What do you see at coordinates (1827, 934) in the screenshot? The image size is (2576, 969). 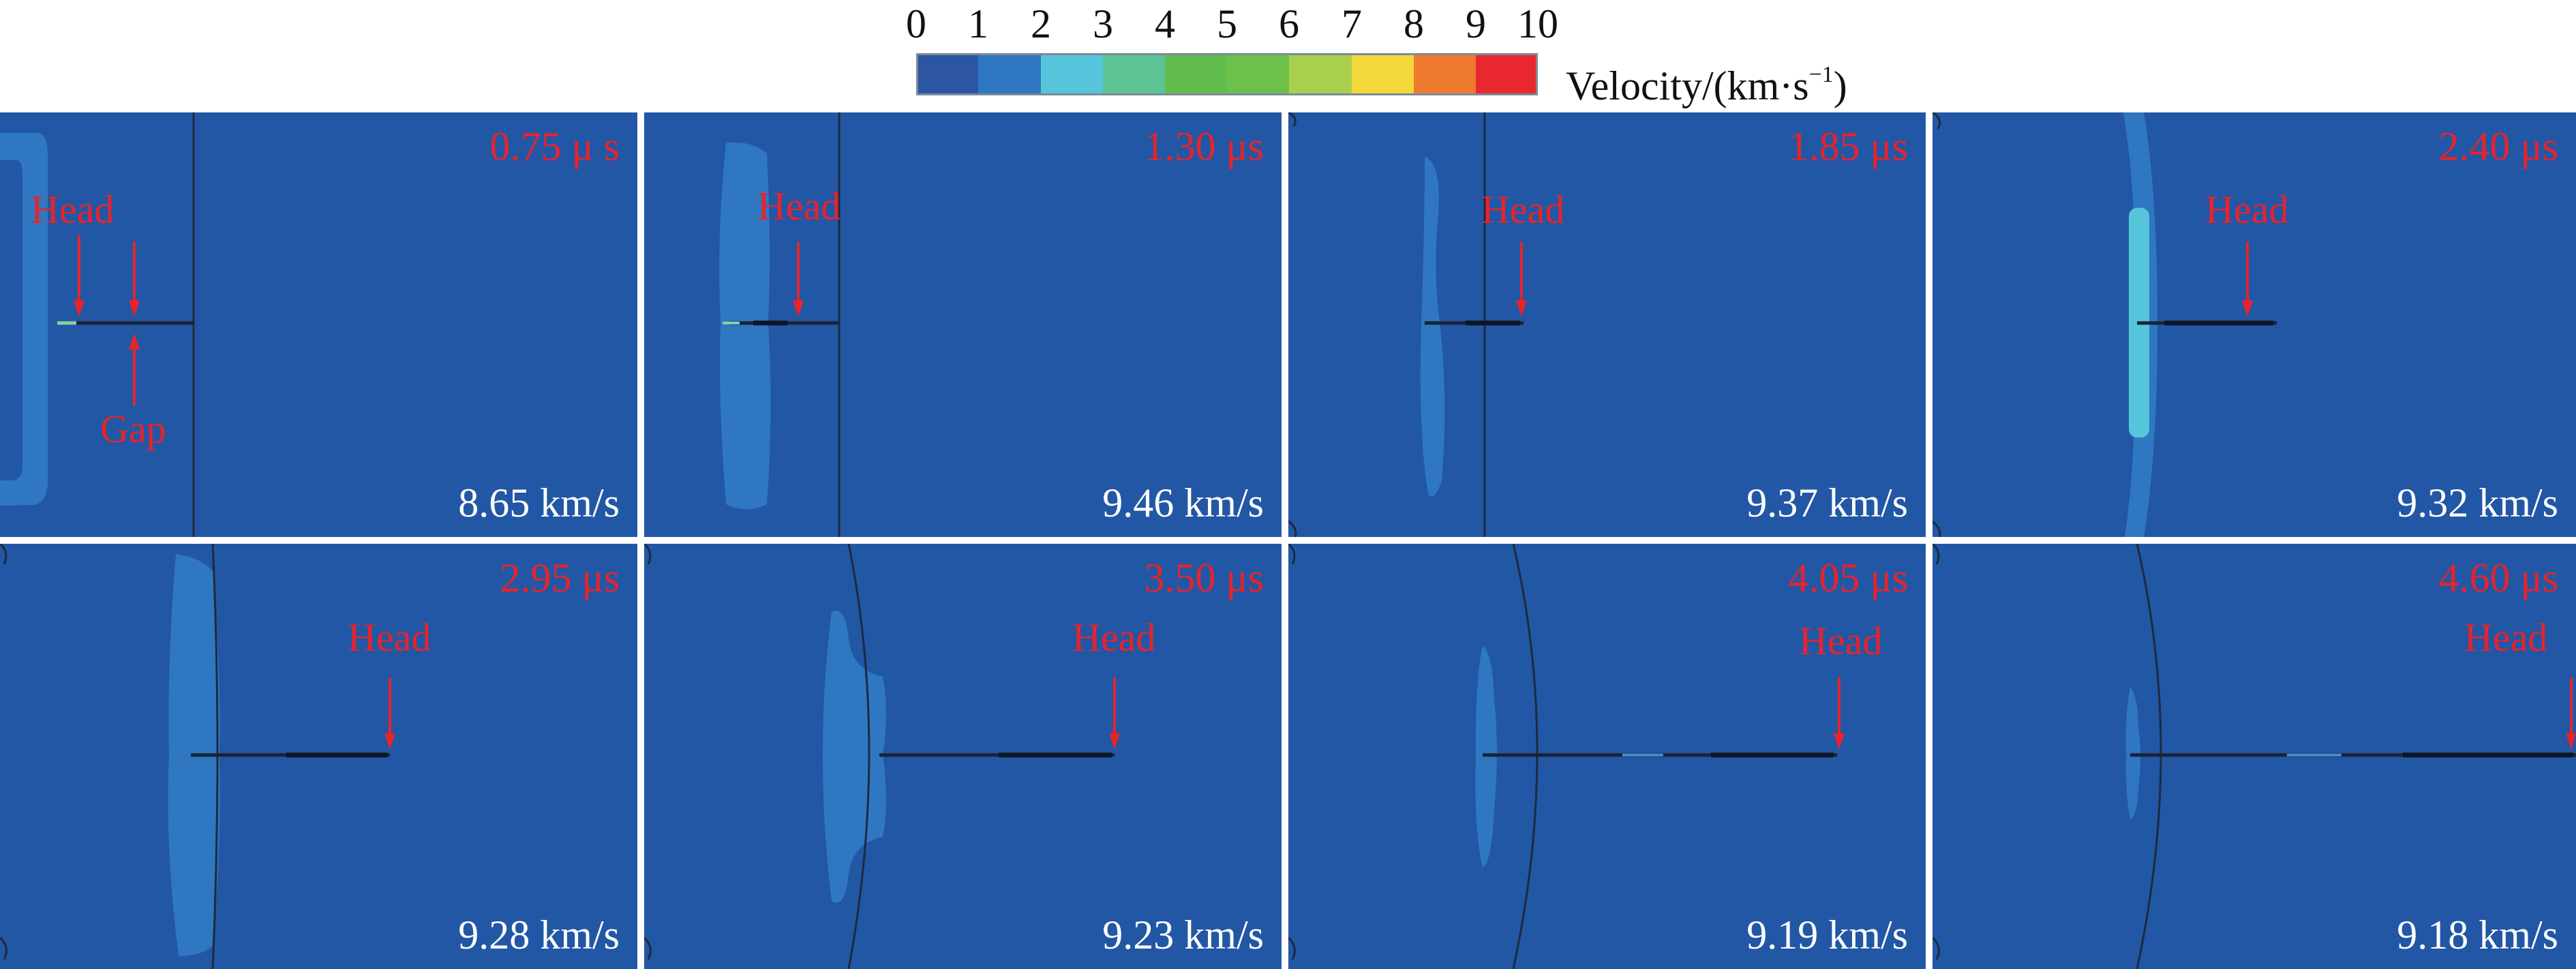 I see `panel-7-velocity: 9.19 km/s` at bounding box center [1827, 934].